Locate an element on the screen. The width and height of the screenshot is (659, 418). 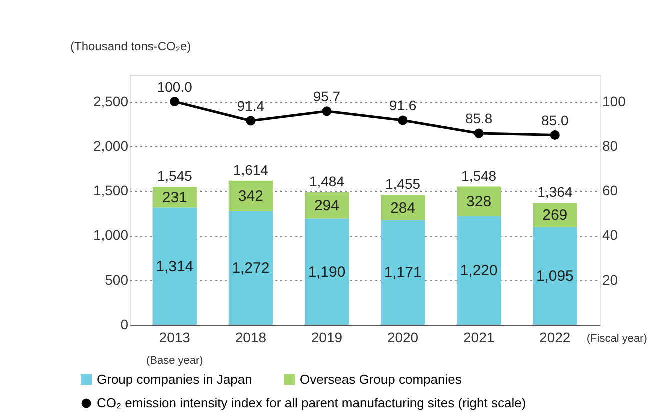
y2-tick-label: 80 is located at coordinates (610, 146).